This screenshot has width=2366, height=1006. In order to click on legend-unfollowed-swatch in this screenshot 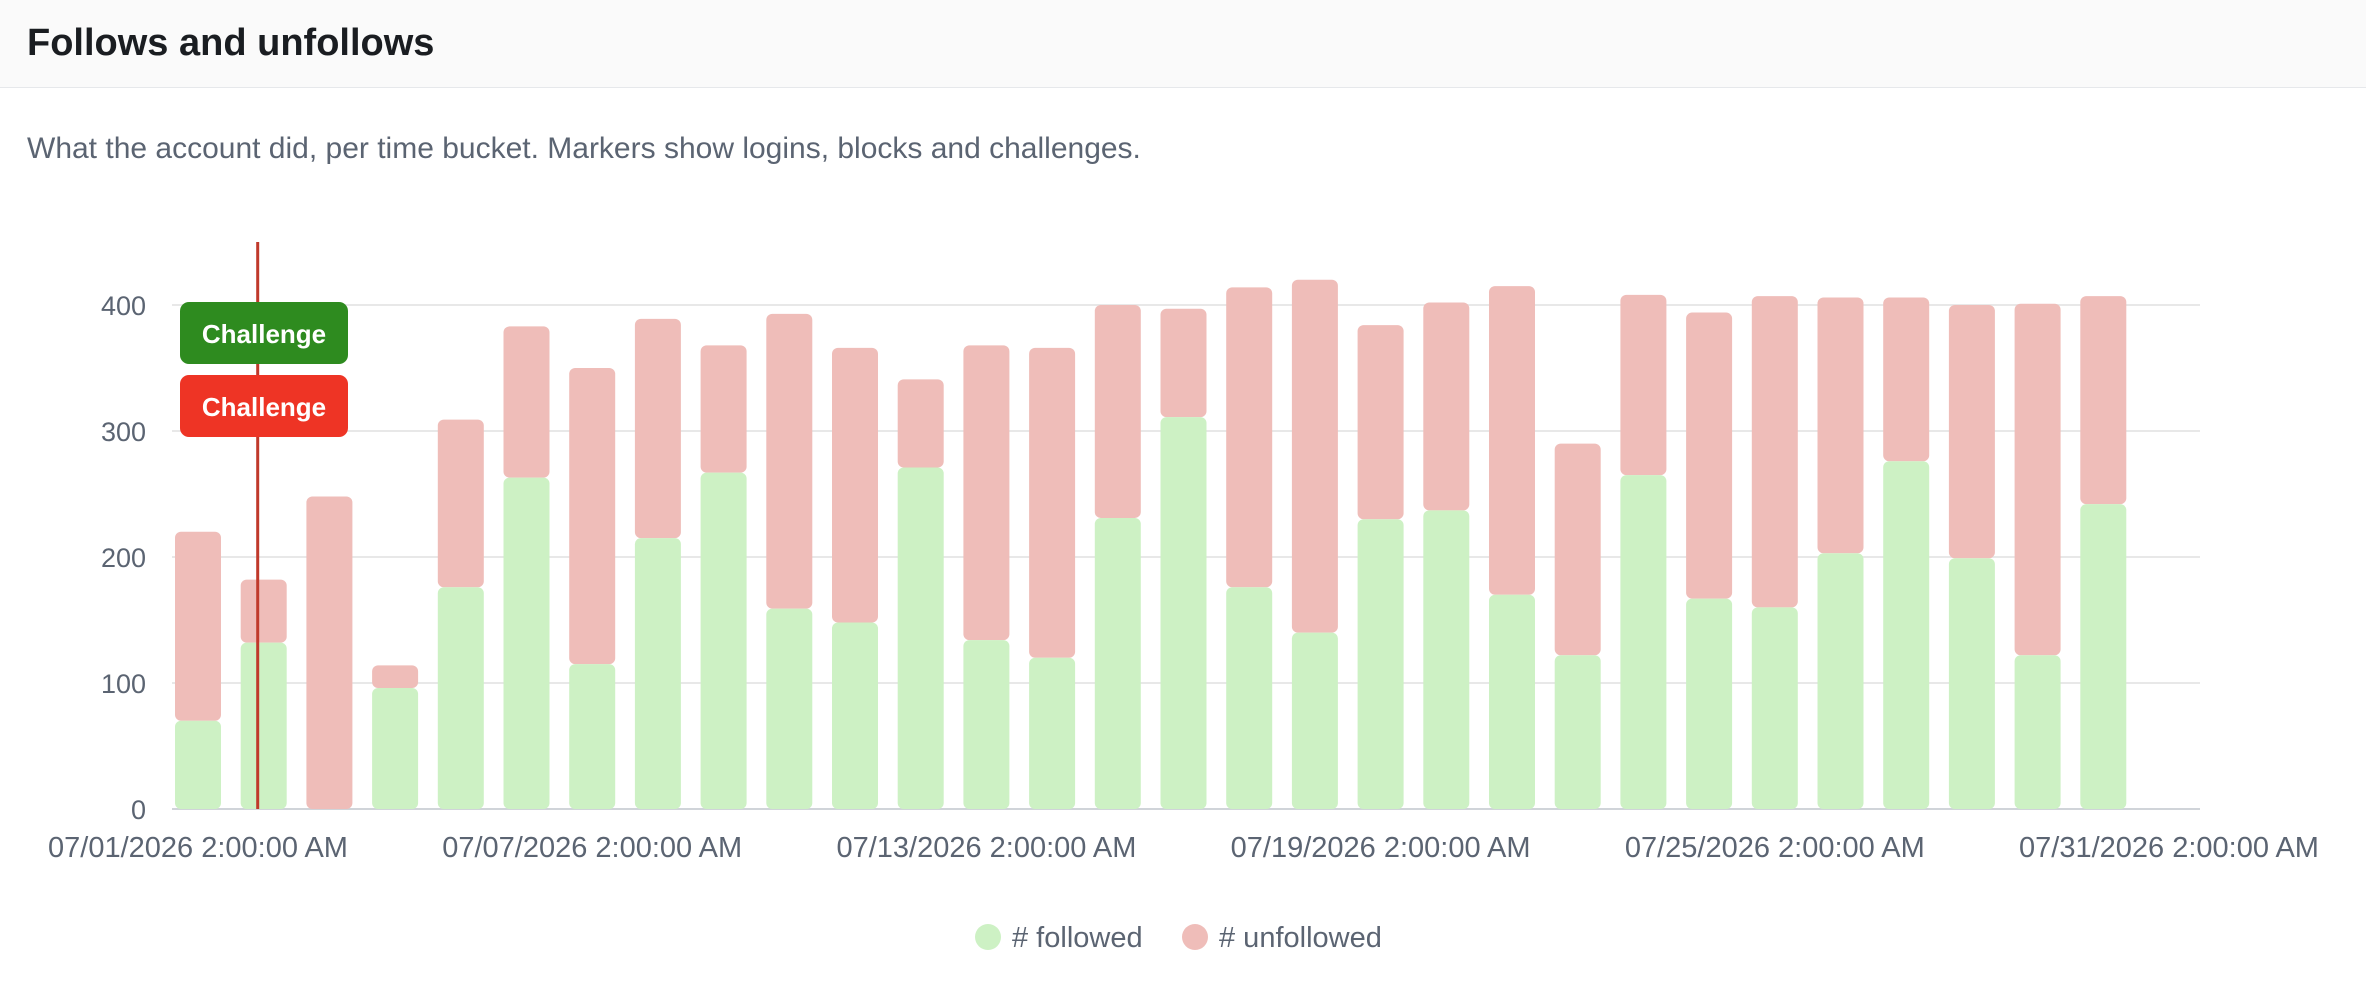, I will do `click(1195, 937)`.